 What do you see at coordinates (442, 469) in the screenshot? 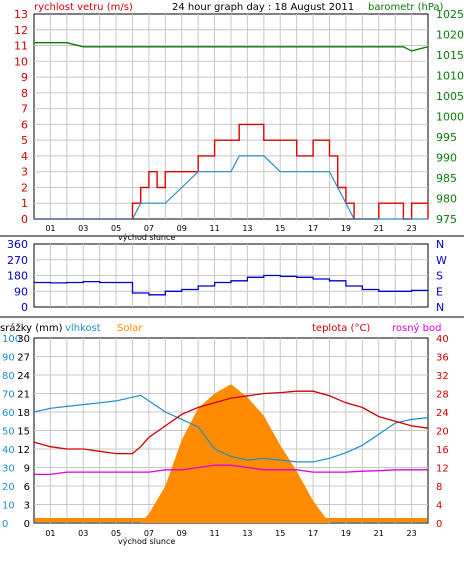
I see `temp-tick-label: 12` at bounding box center [442, 469].